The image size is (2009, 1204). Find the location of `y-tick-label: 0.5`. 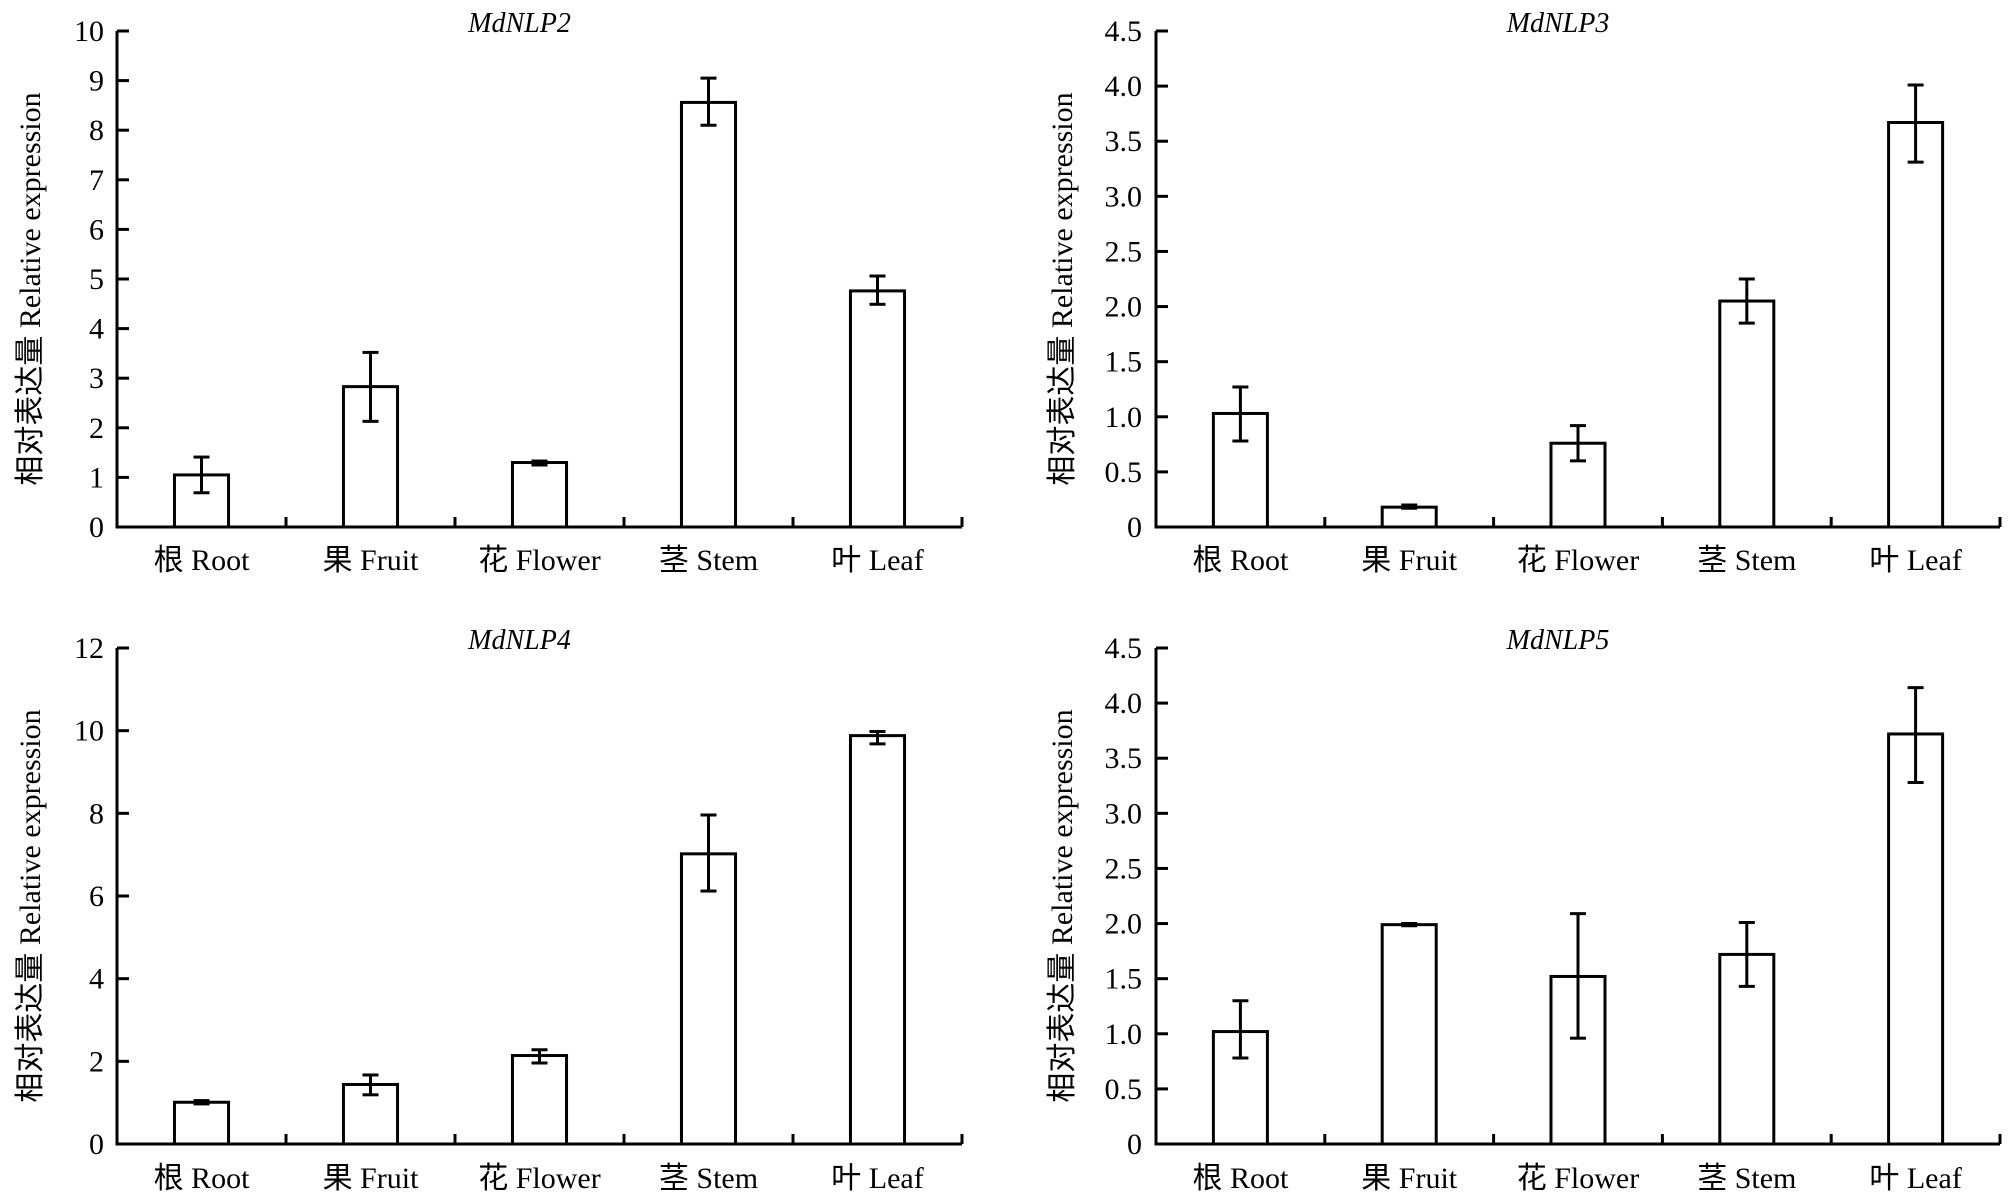

y-tick-label: 0.5 is located at coordinates (1124, 472).